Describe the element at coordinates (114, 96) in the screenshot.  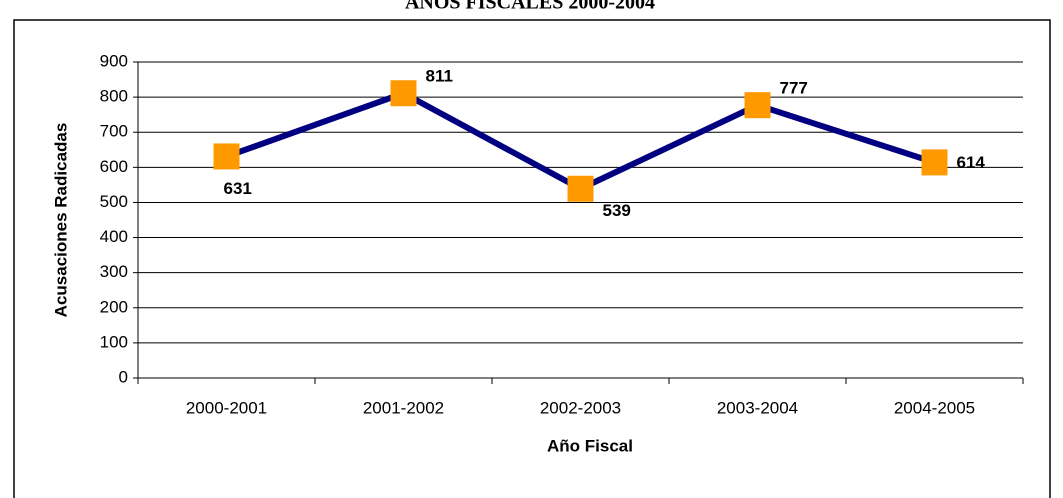
I see `y-tick-label: 800` at that location.